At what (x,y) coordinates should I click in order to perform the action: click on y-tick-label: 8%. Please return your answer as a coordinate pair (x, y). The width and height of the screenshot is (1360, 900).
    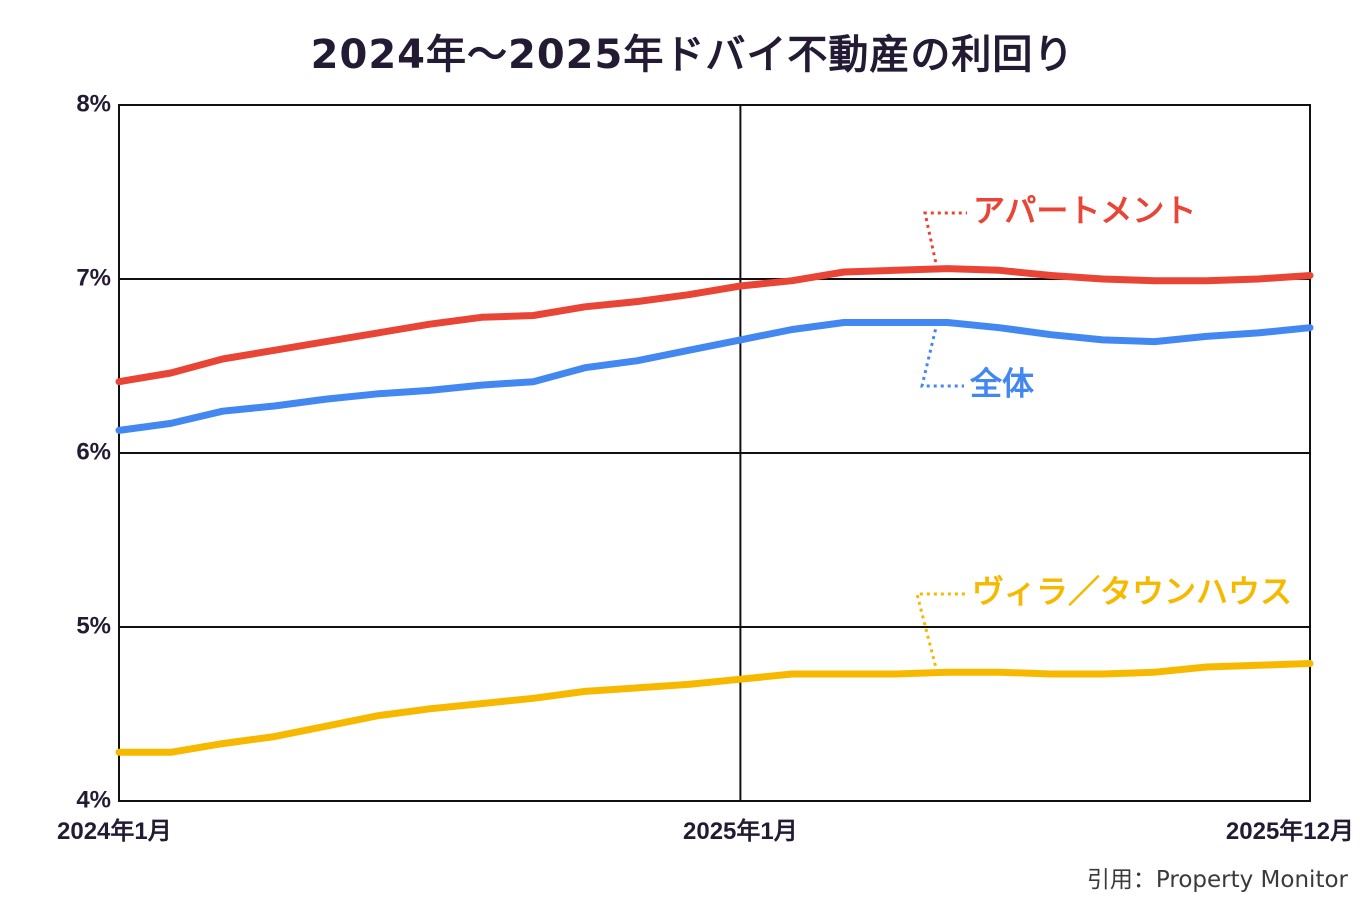
    Looking at the image, I should click on (93, 103).